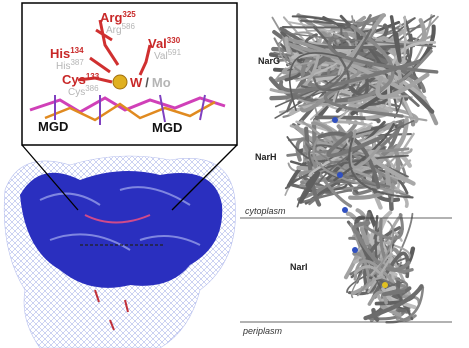  What do you see at coordinates (161, 56) in the screenshot?
I see `alt-residue-name: Val` at bounding box center [161, 56].